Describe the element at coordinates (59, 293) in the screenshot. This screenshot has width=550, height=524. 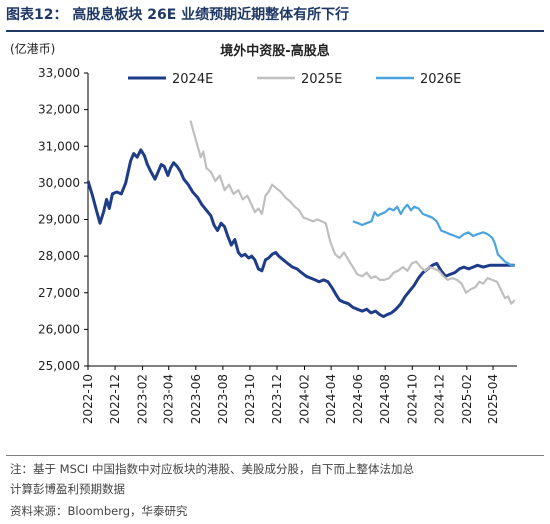
I see `y-tick-label: 27,000` at that location.